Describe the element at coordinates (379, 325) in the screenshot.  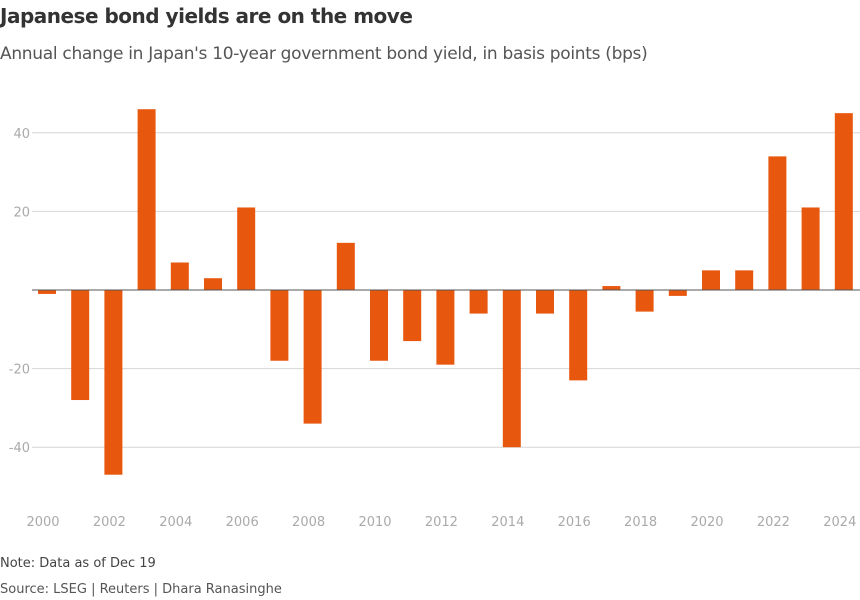
I see `bar-2010` at that location.